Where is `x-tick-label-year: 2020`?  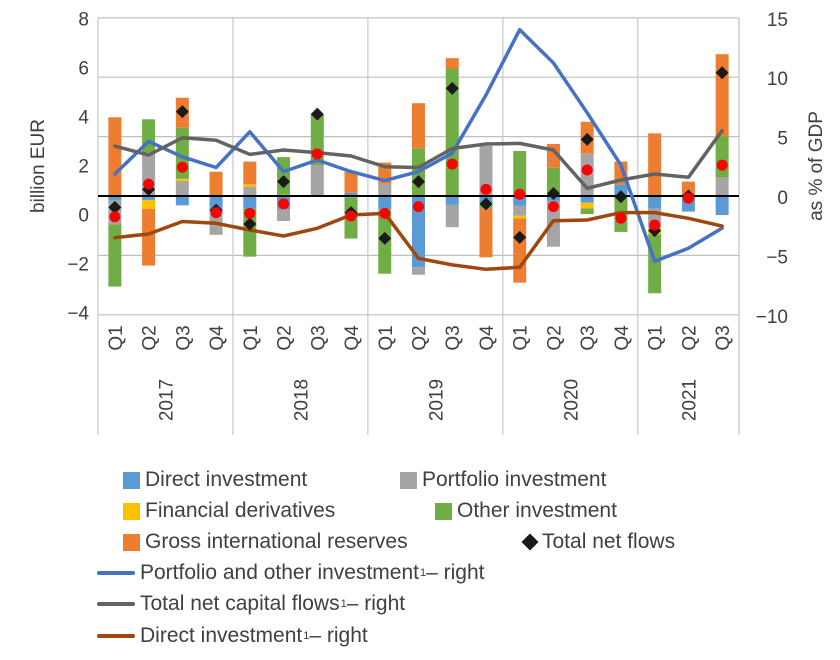 x-tick-label-year: 2020 is located at coordinates (571, 400).